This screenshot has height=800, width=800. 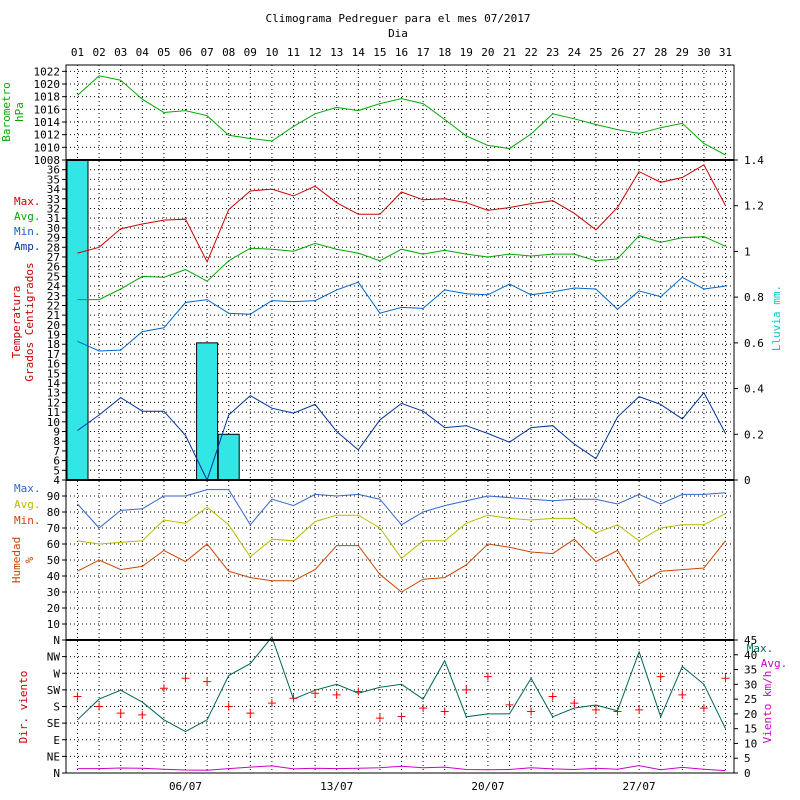 I want to click on wind-dir-tick-label-4: S, so click(x=56, y=707).